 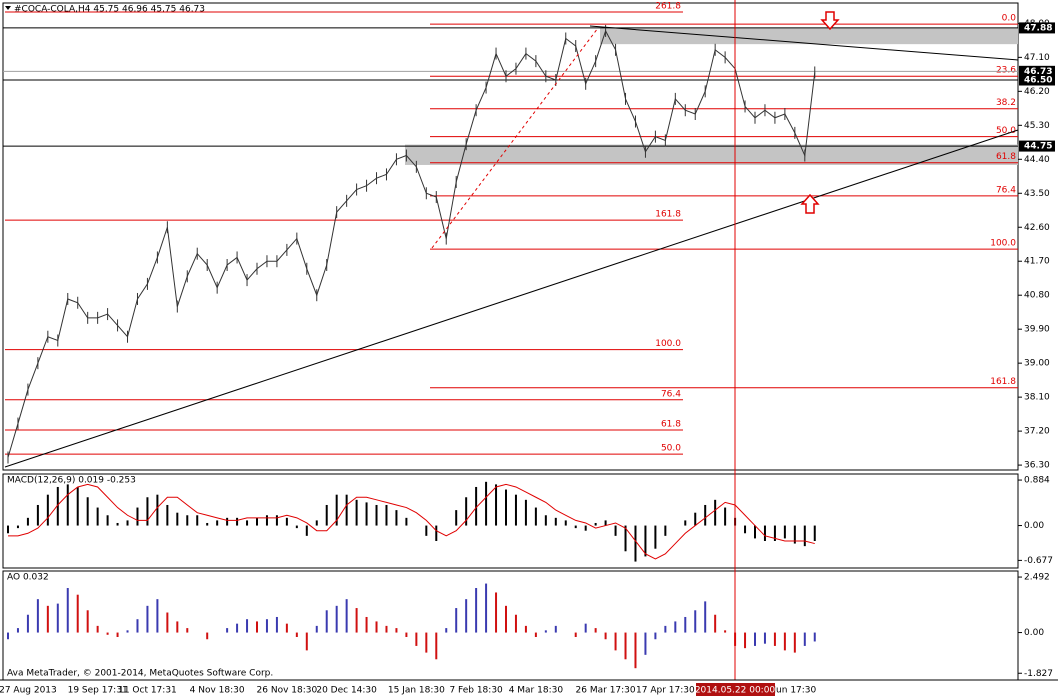 What do you see at coordinates (28, 578) in the screenshot?
I see `panel-title: AO 0.032` at bounding box center [28, 578].